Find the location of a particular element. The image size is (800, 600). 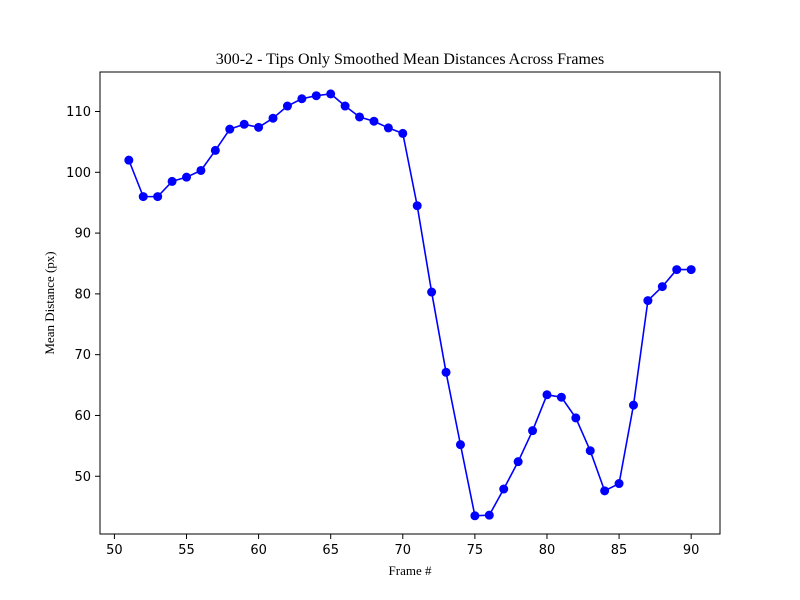

y-tick-label: 110 is located at coordinates (78, 112).